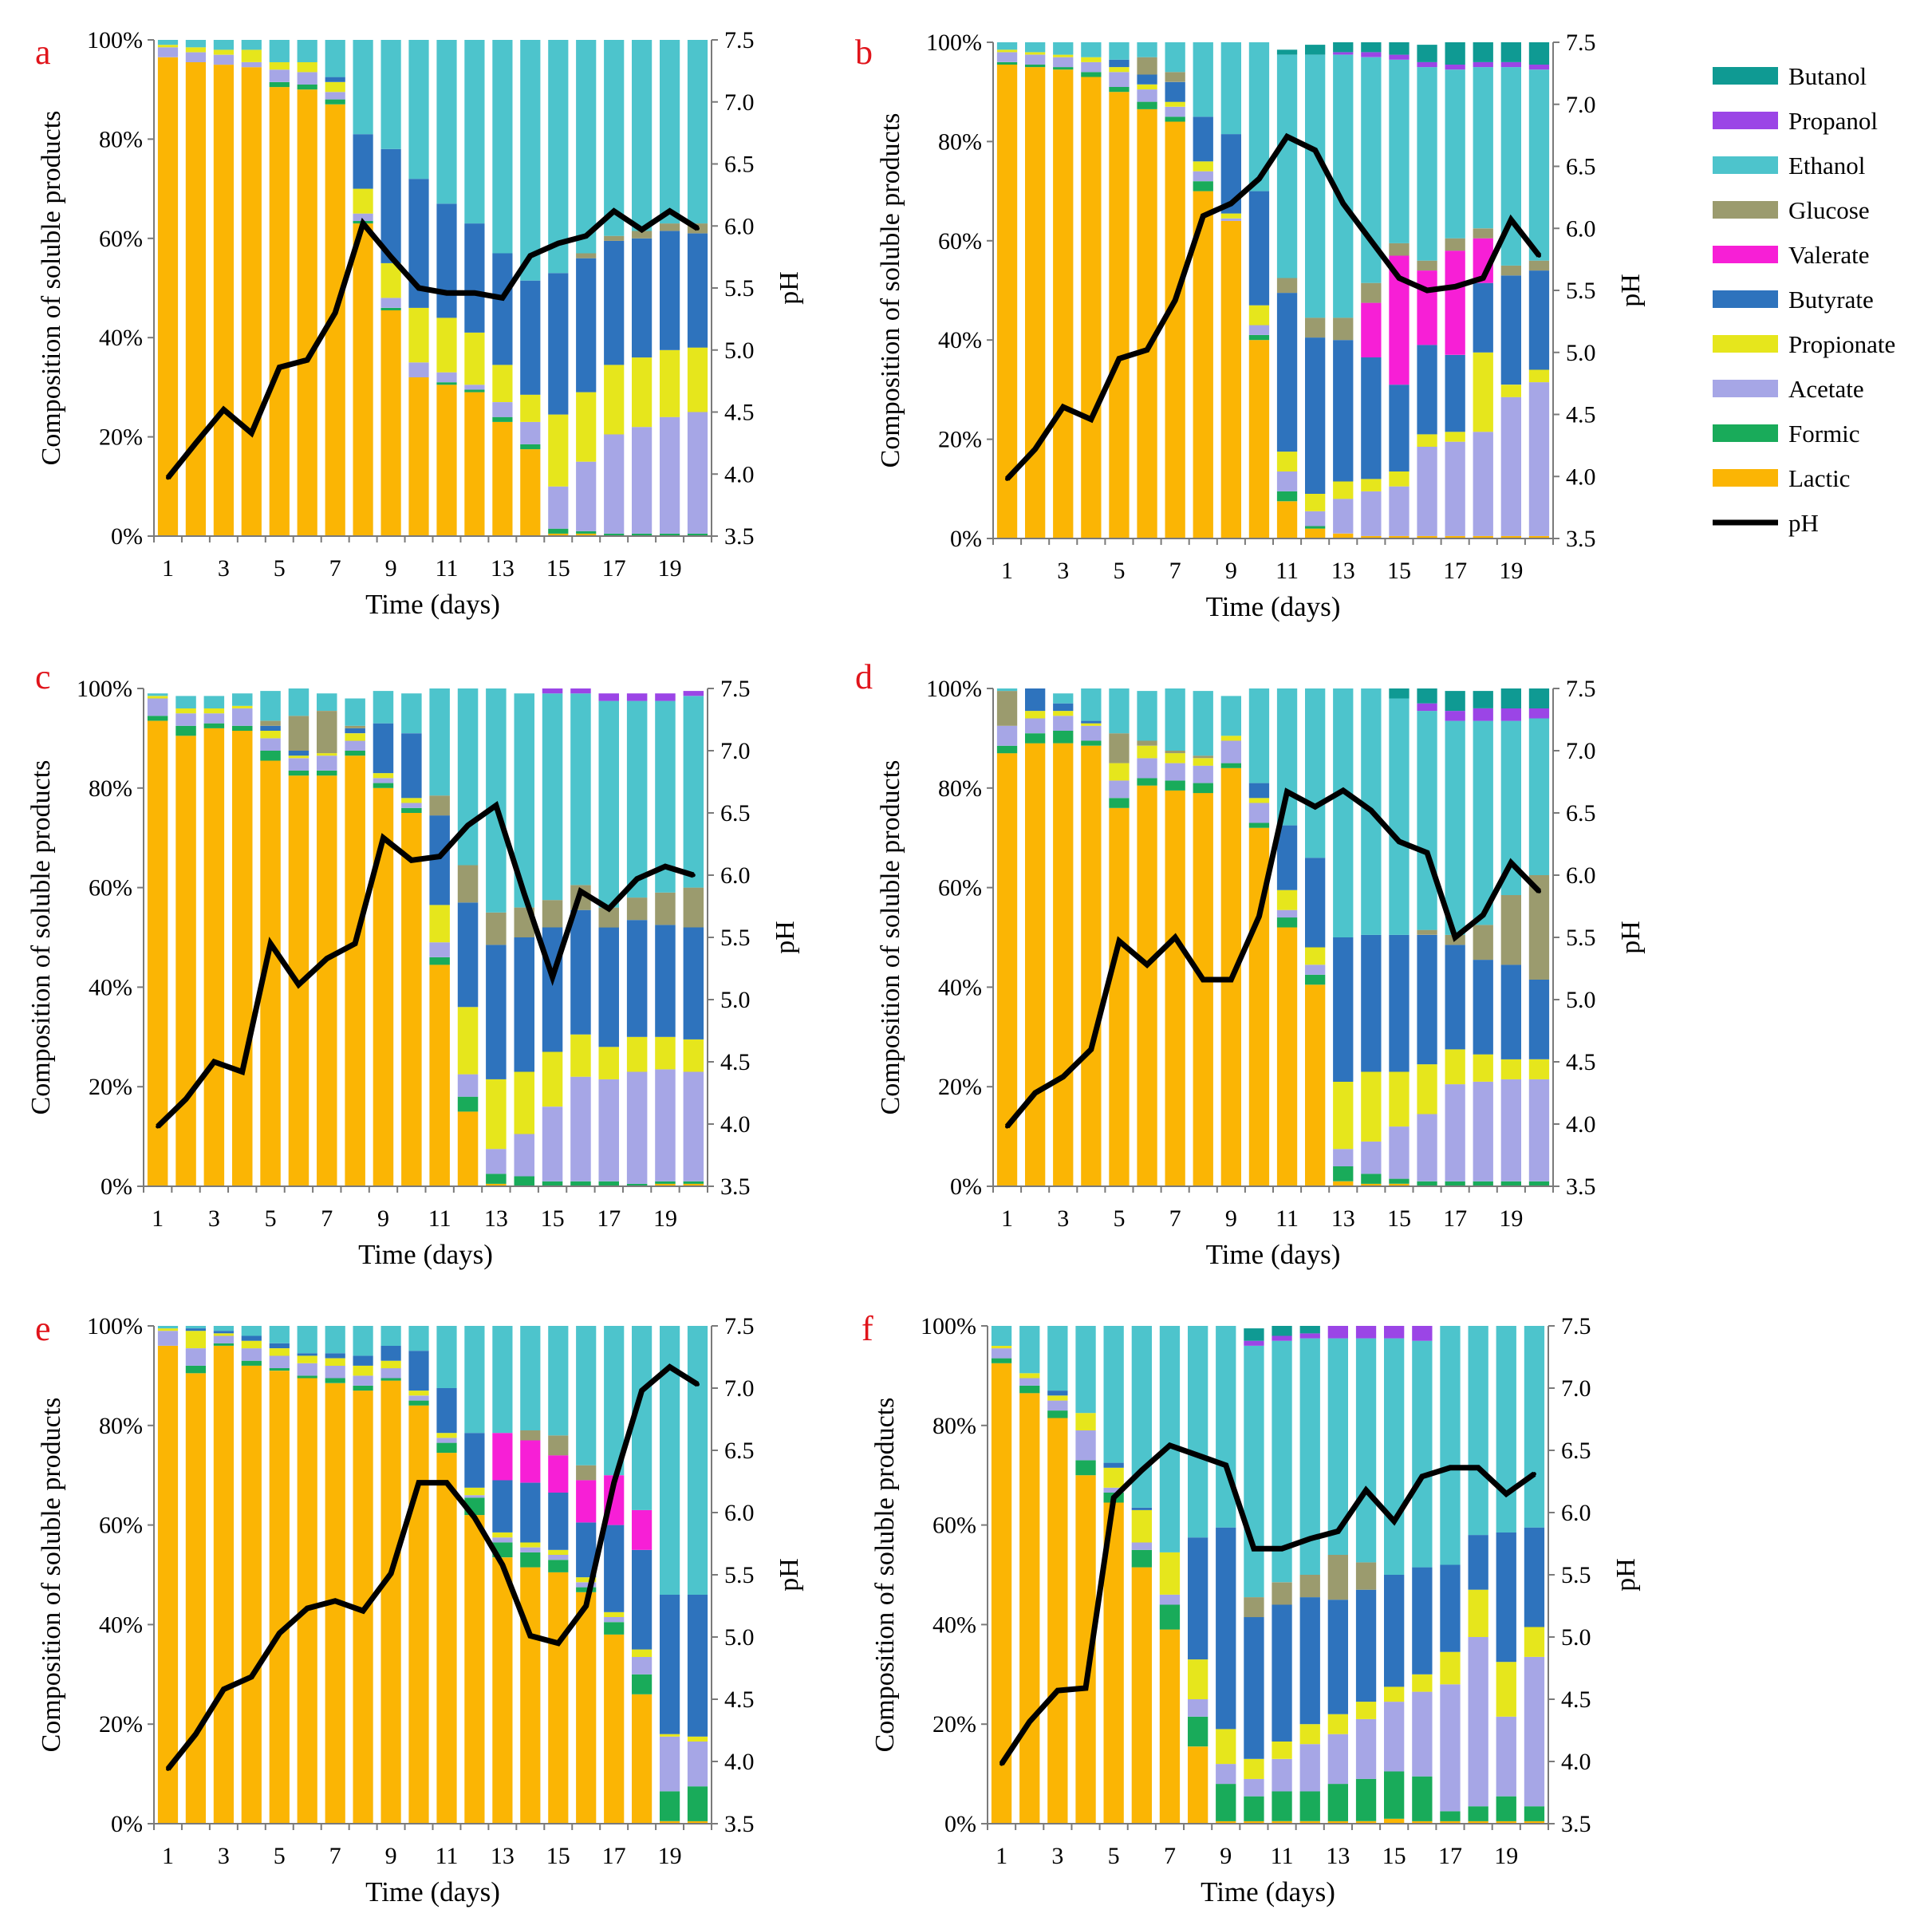 The width and height of the screenshot is (1932, 1929). Describe the element at coordinates (740, 288) in the screenshot. I see `y2-tick-label: 5.5` at that location.